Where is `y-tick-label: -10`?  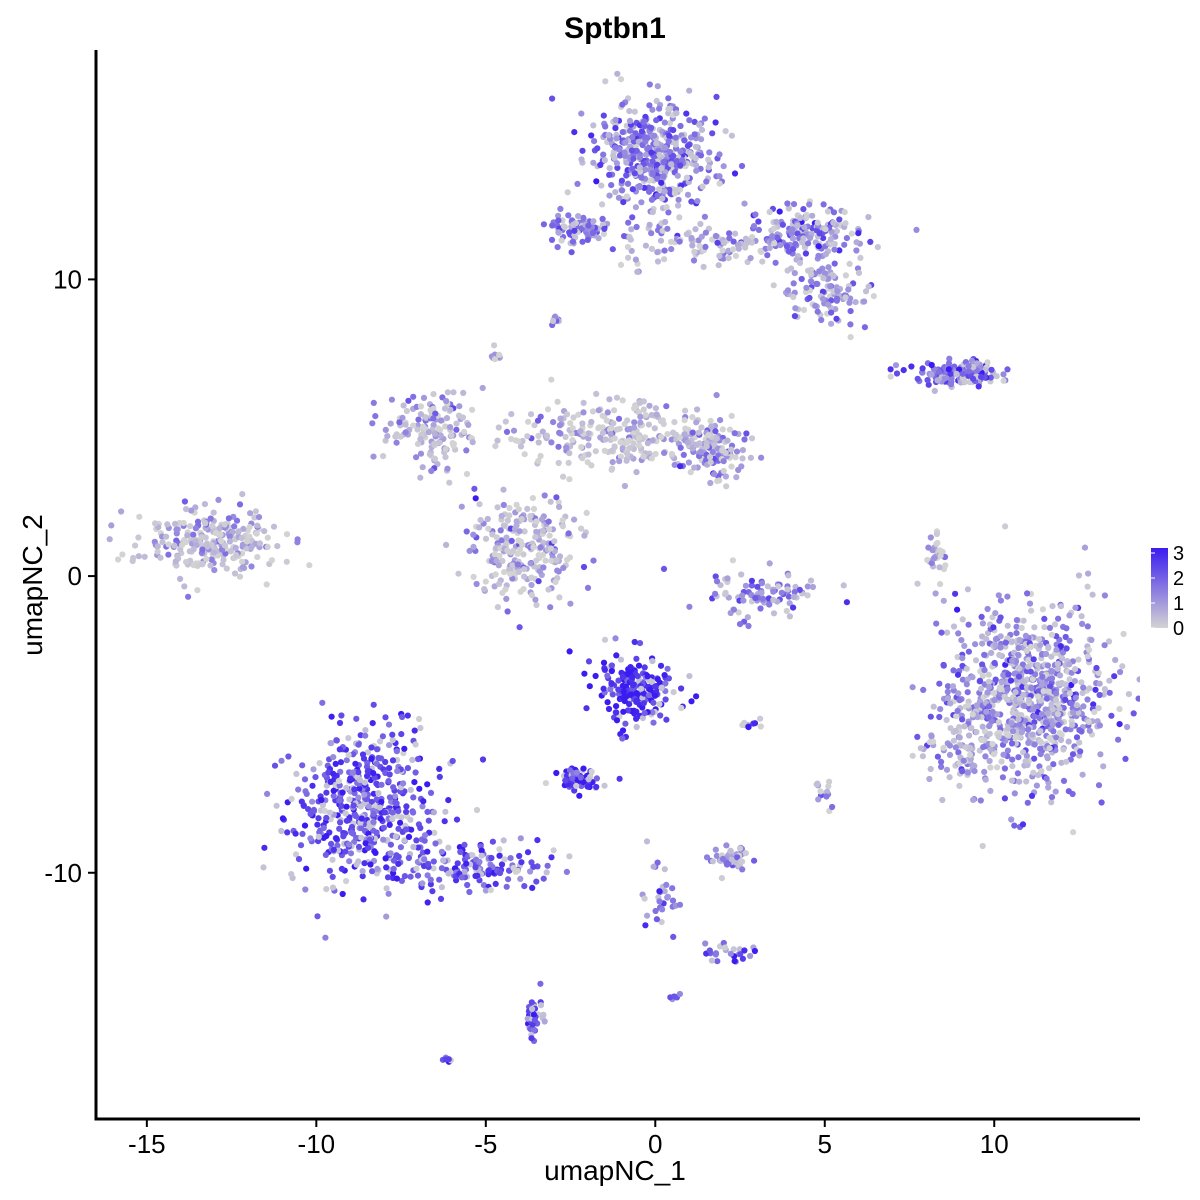 y-tick-label: -10 is located at coordinates (63, 873).